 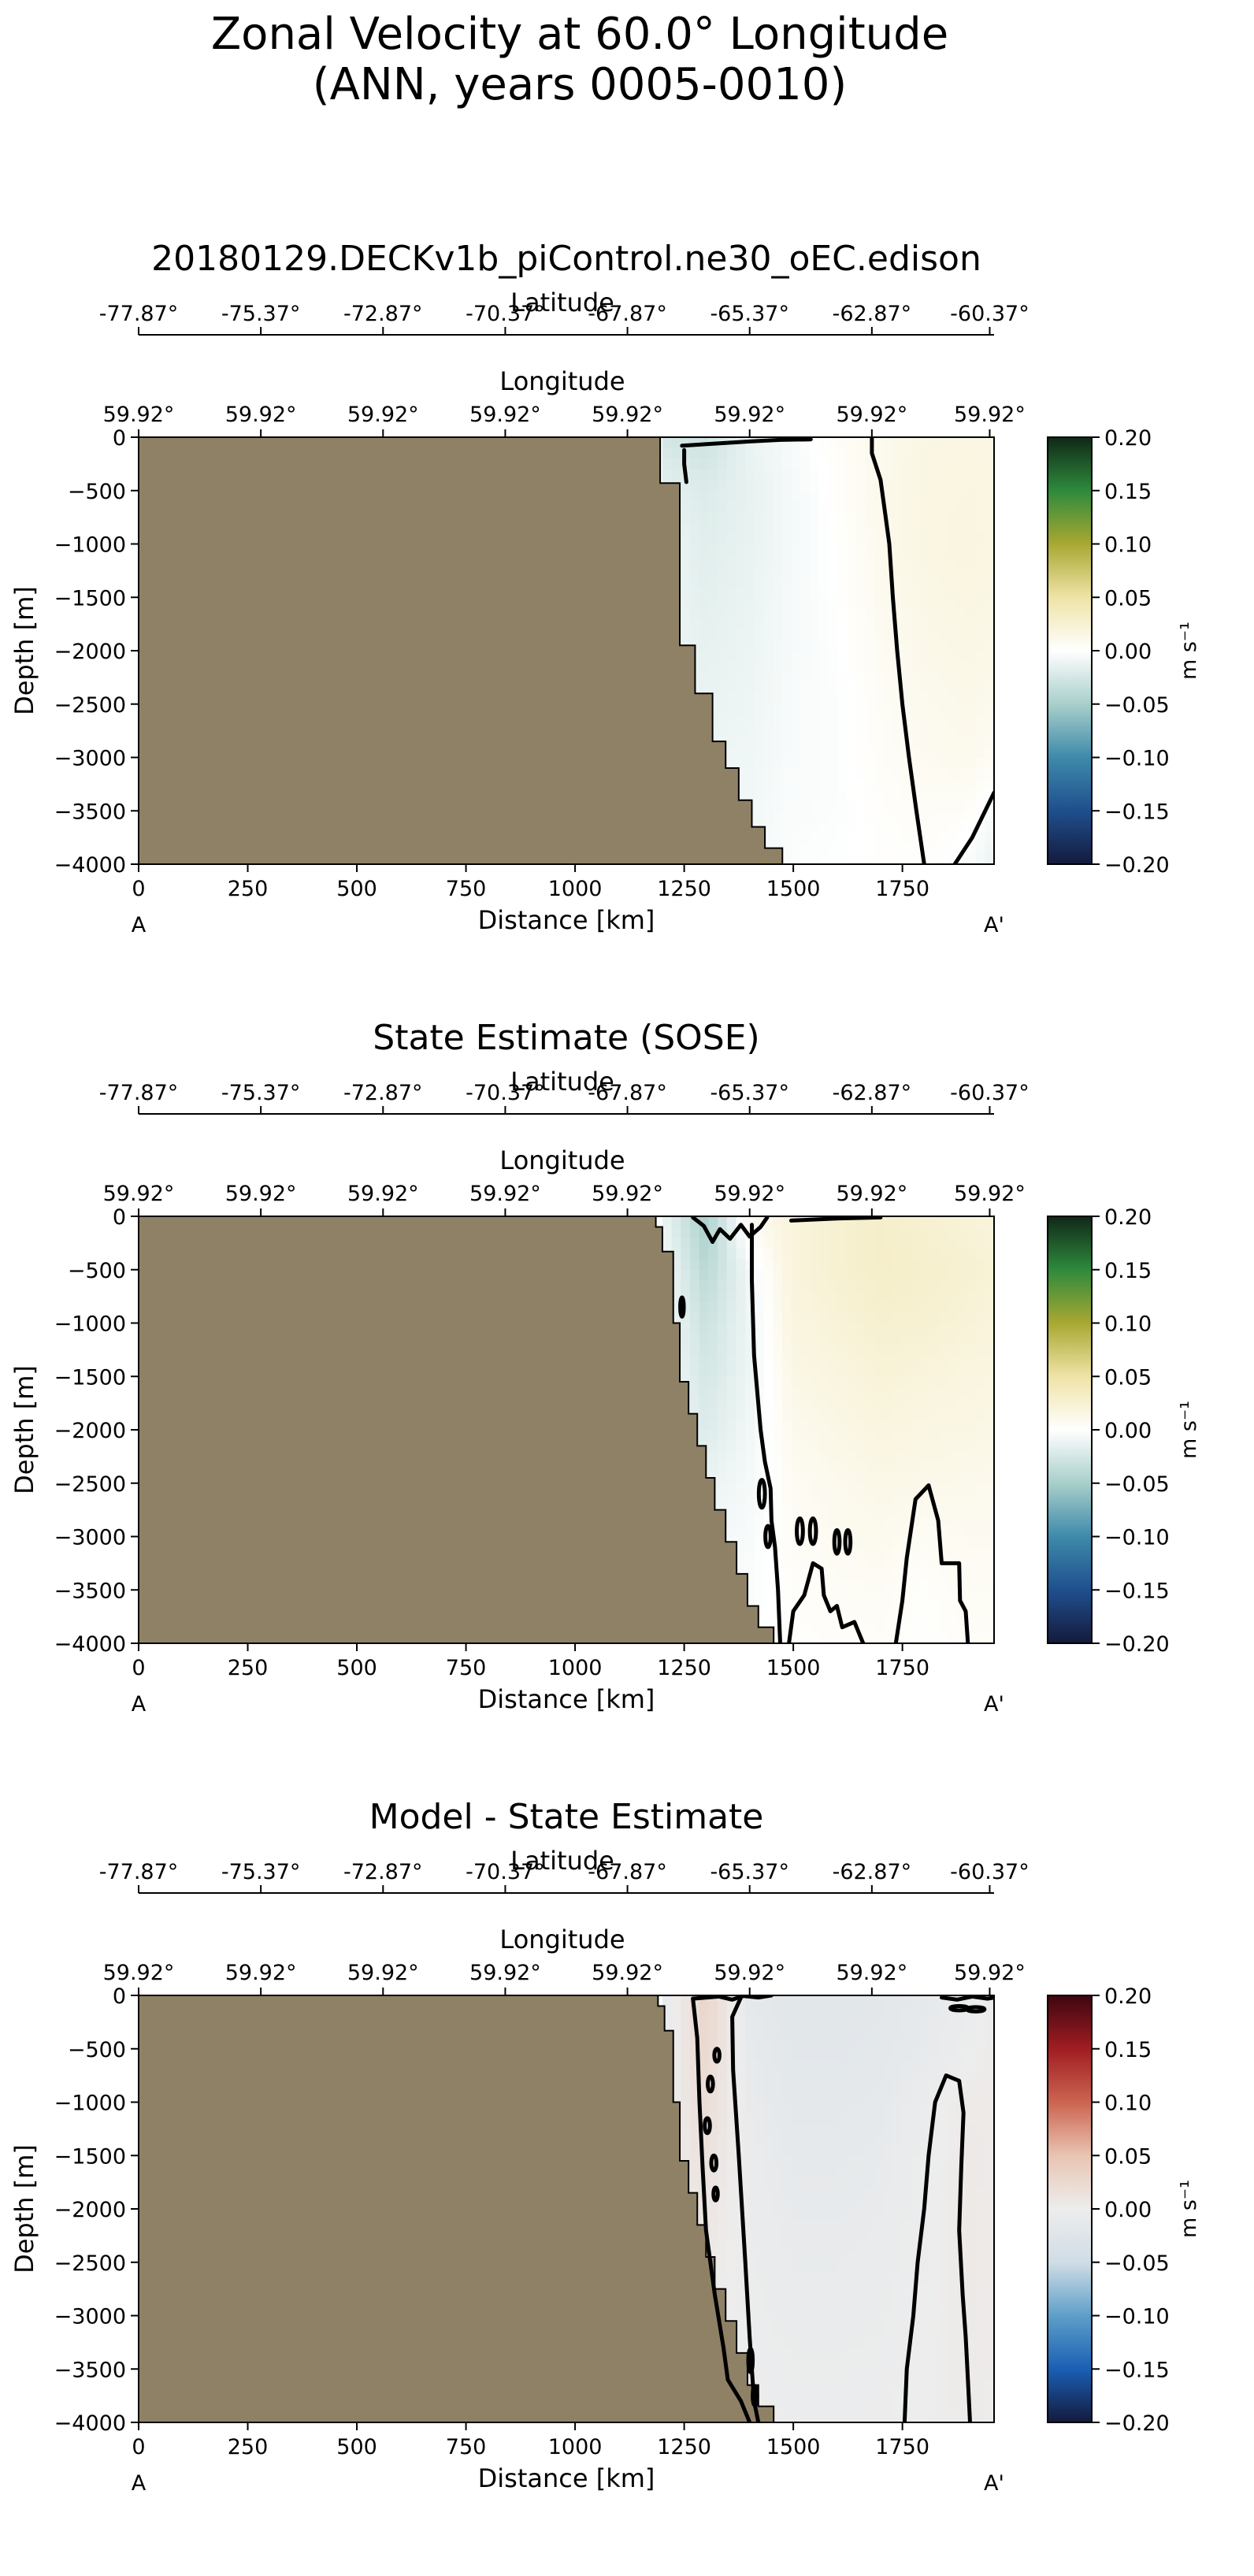 I want to click on lat-axis-label: Latitude, so click(x=562, y=1082).